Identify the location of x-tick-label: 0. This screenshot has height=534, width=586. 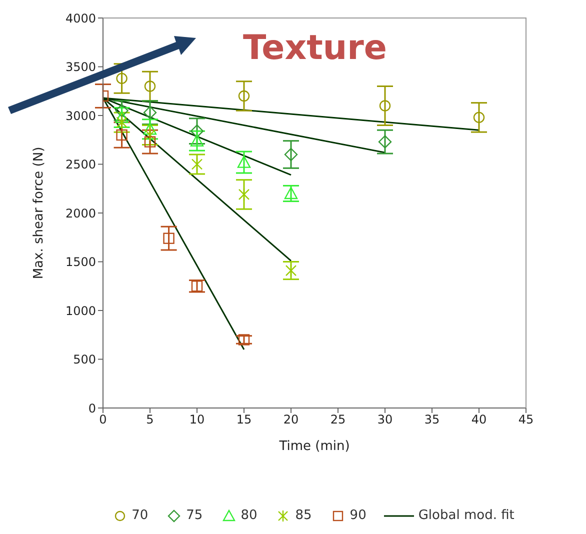
(103, 419).